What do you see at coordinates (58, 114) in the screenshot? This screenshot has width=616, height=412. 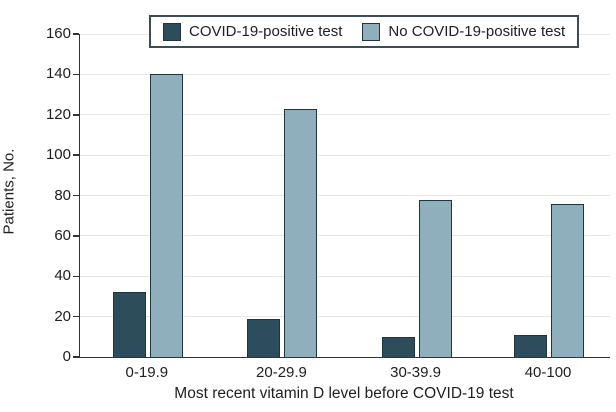 I see `y-tick-label: 120` at bounding box center [58, 114].